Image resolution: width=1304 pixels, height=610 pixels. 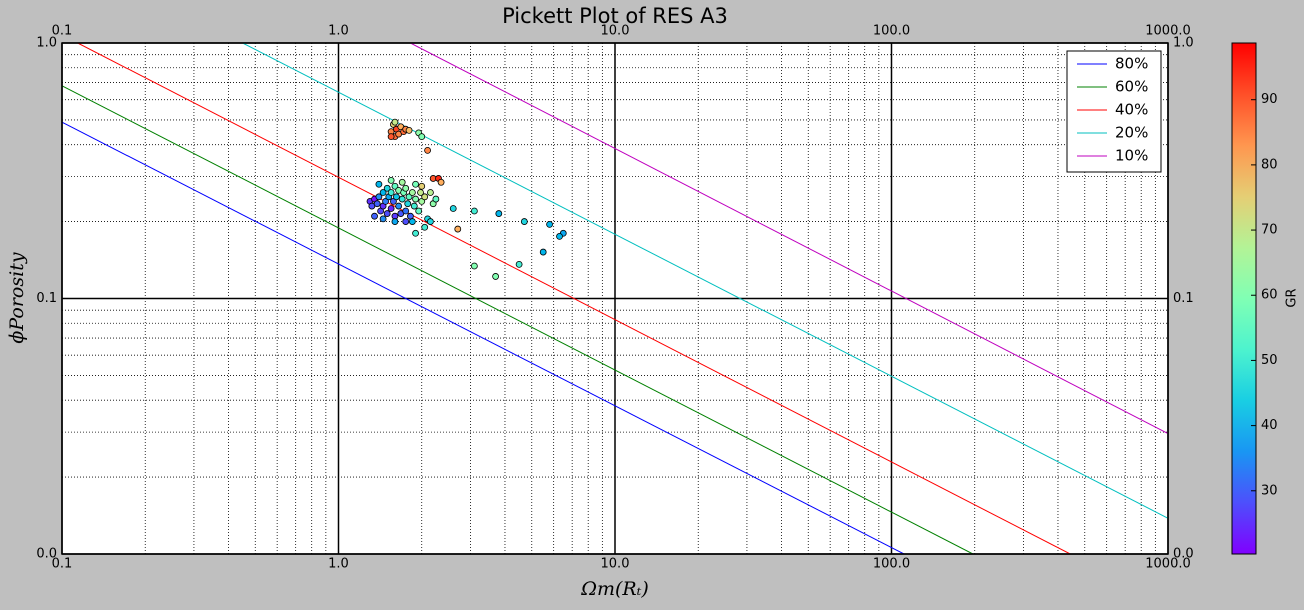 What do you see at coordinates (1183, 554) in the screenshot?
I see `y-right-tick-label: 0.0` at bounding box center [1183, 554].